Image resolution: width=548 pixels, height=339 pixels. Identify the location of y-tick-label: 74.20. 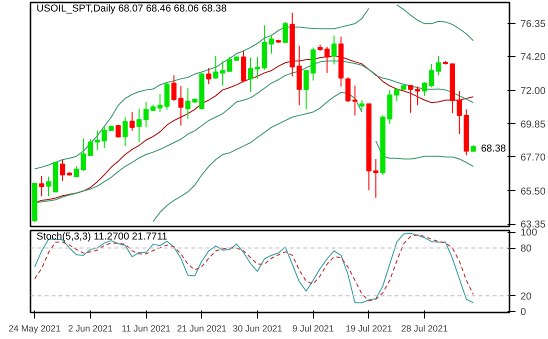
(533, 58).